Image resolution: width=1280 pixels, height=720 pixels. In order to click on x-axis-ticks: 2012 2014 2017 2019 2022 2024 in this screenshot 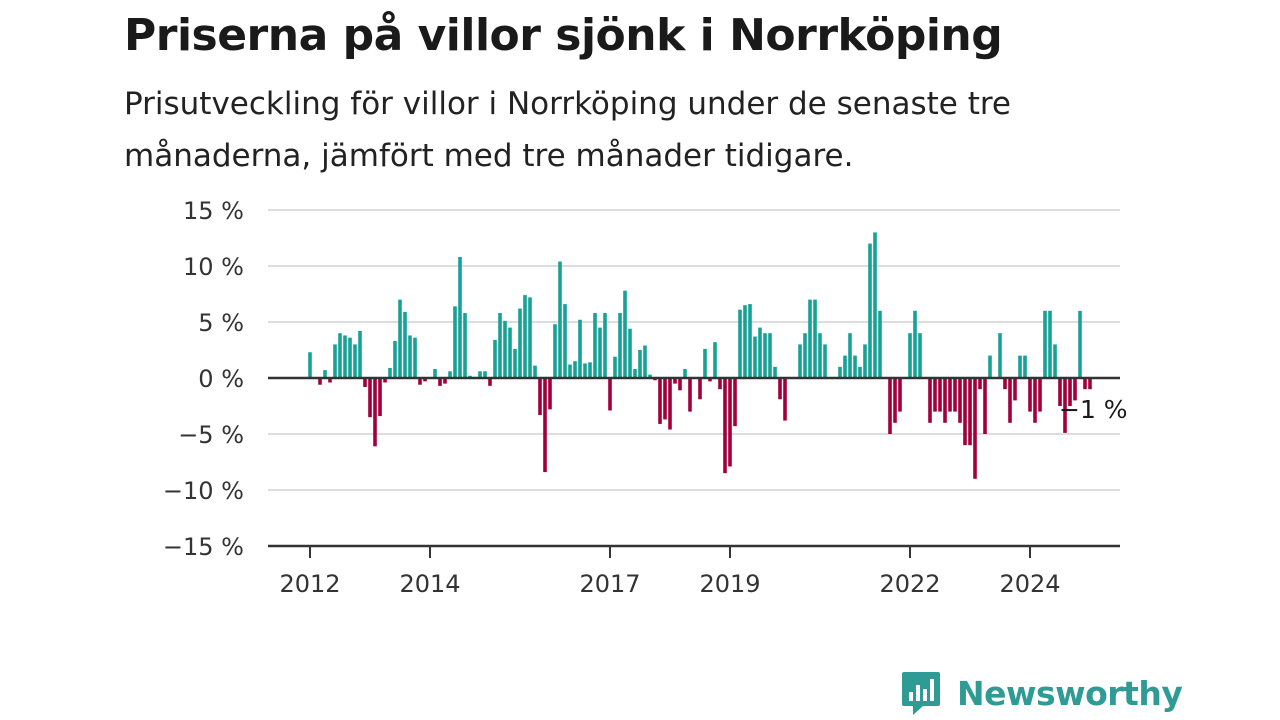, I will do `click(670, 572)`.